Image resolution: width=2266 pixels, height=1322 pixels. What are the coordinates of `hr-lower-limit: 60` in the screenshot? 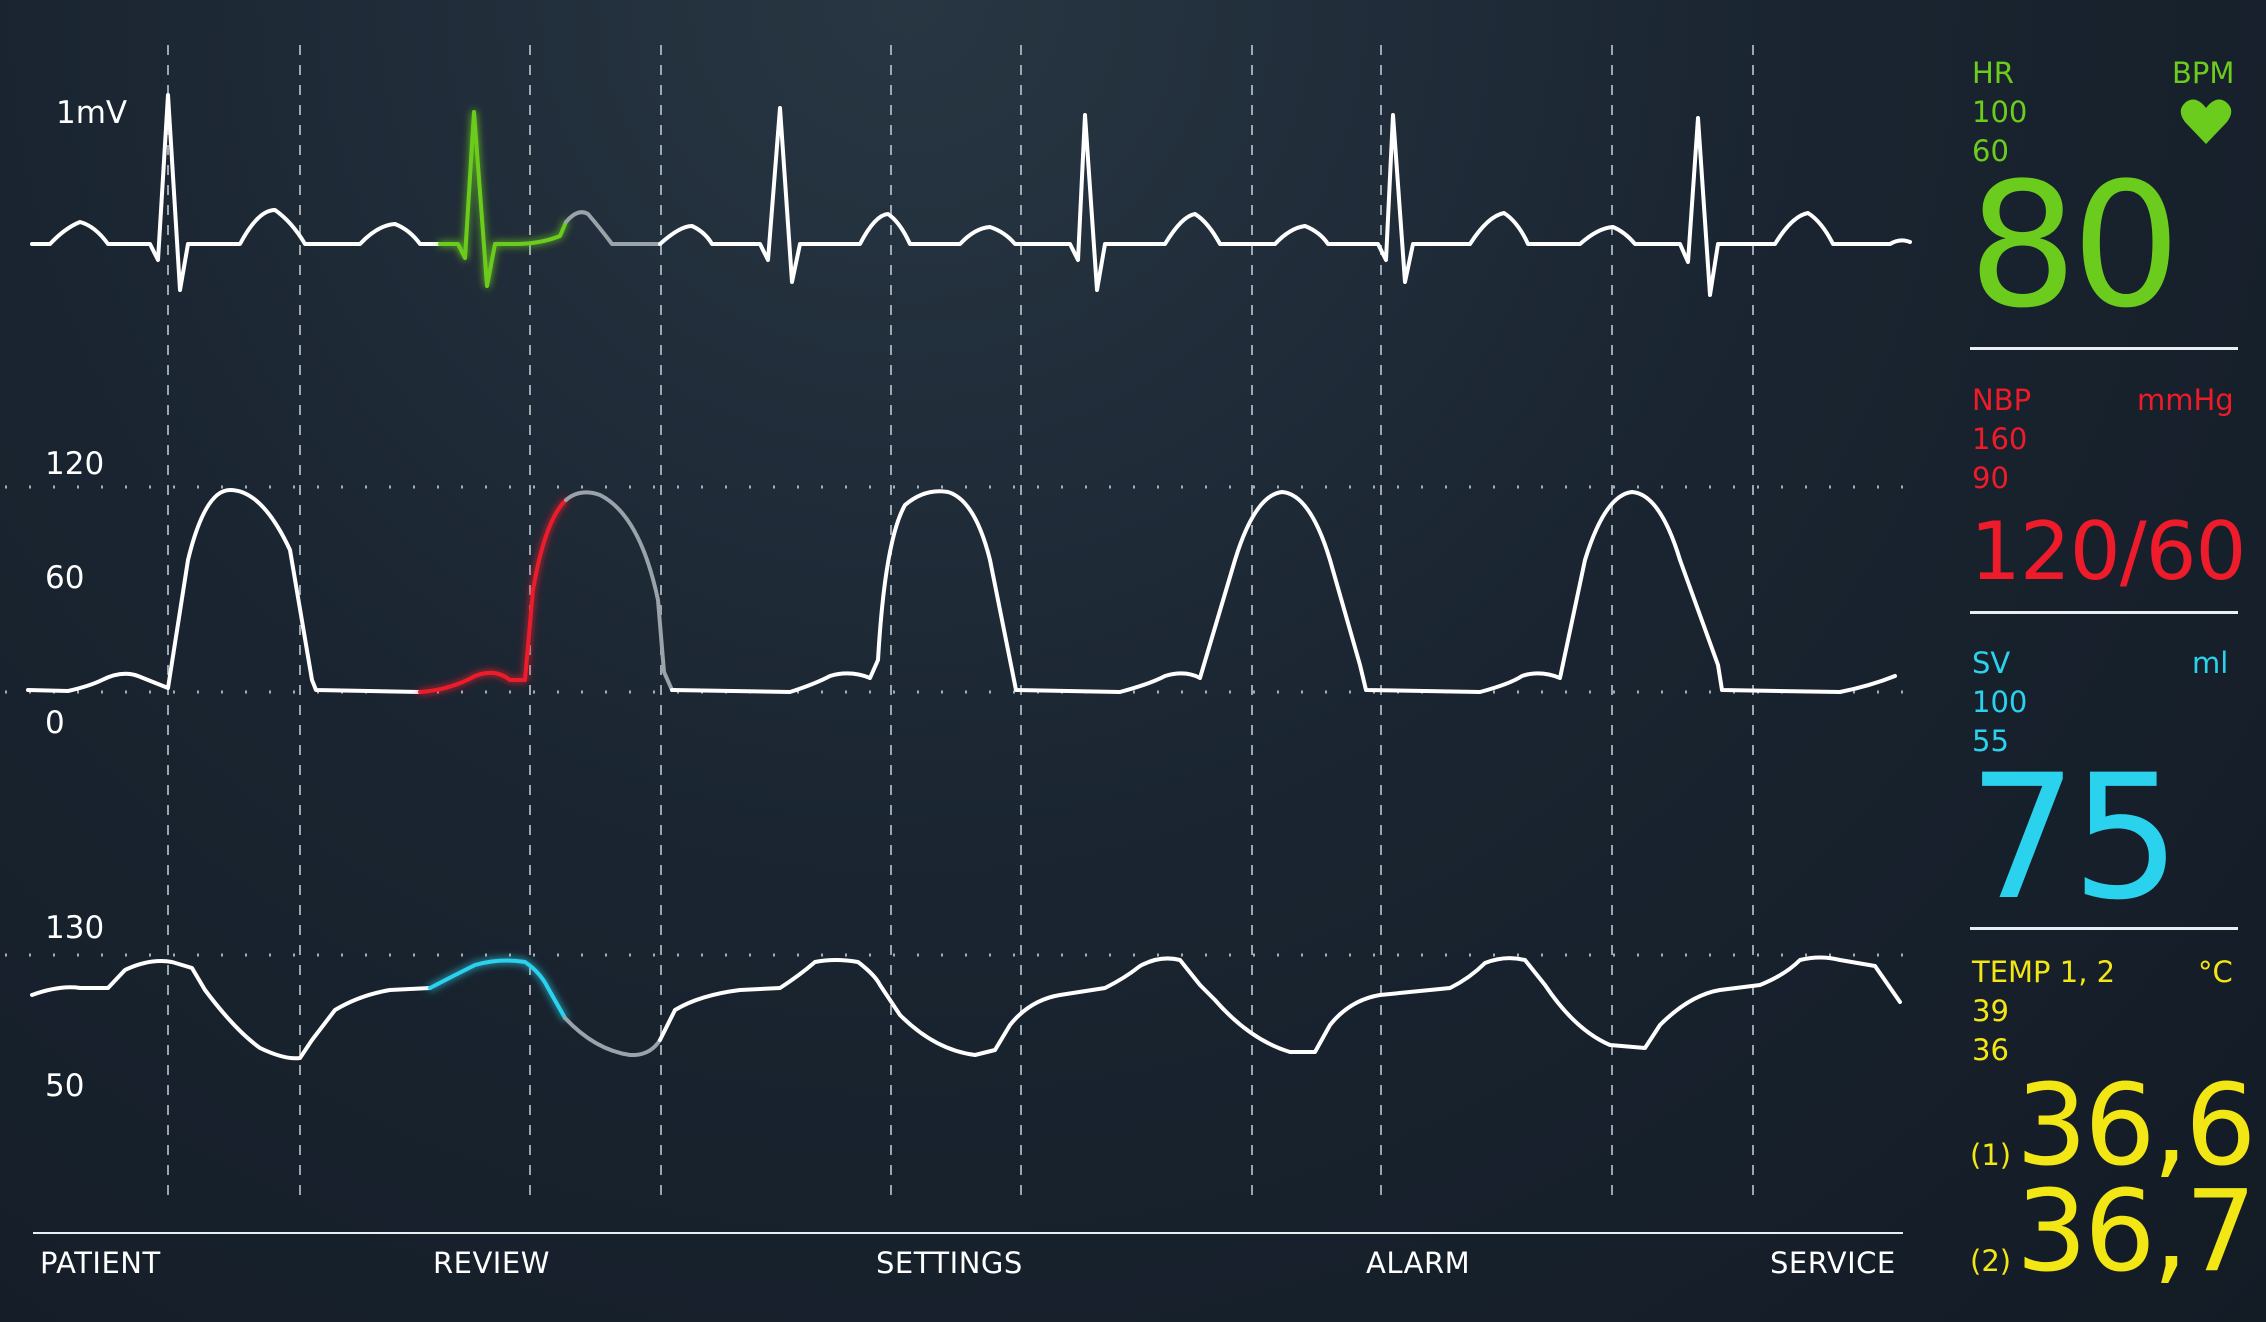 It's located at (1990, 151).